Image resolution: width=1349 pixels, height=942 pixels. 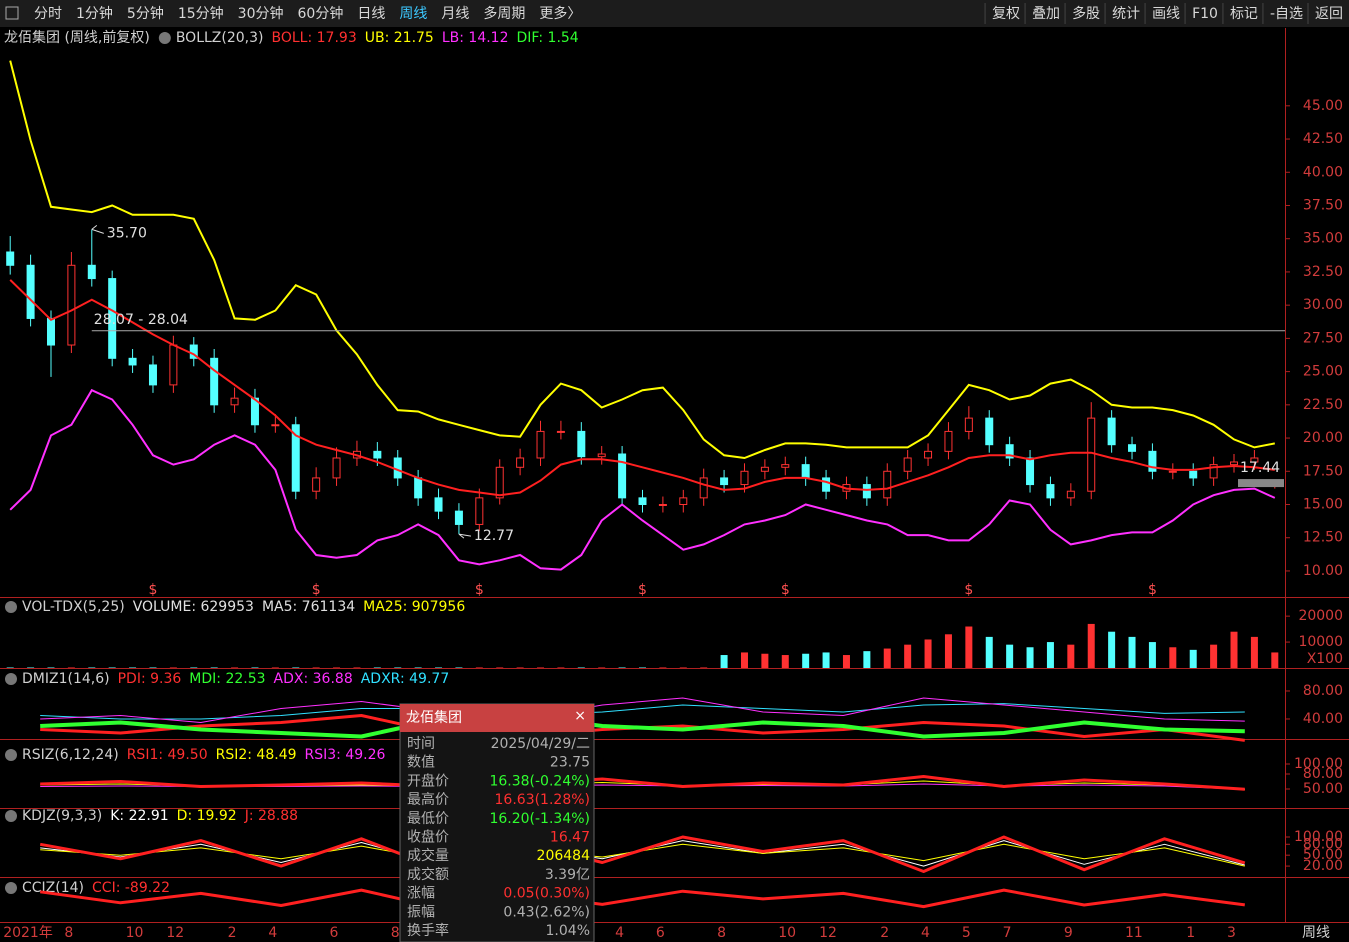 What do you see at coordinates (560, 13) in the screenshot?
I see `period-tab: 更多〉` at bounding box center [560, 13].